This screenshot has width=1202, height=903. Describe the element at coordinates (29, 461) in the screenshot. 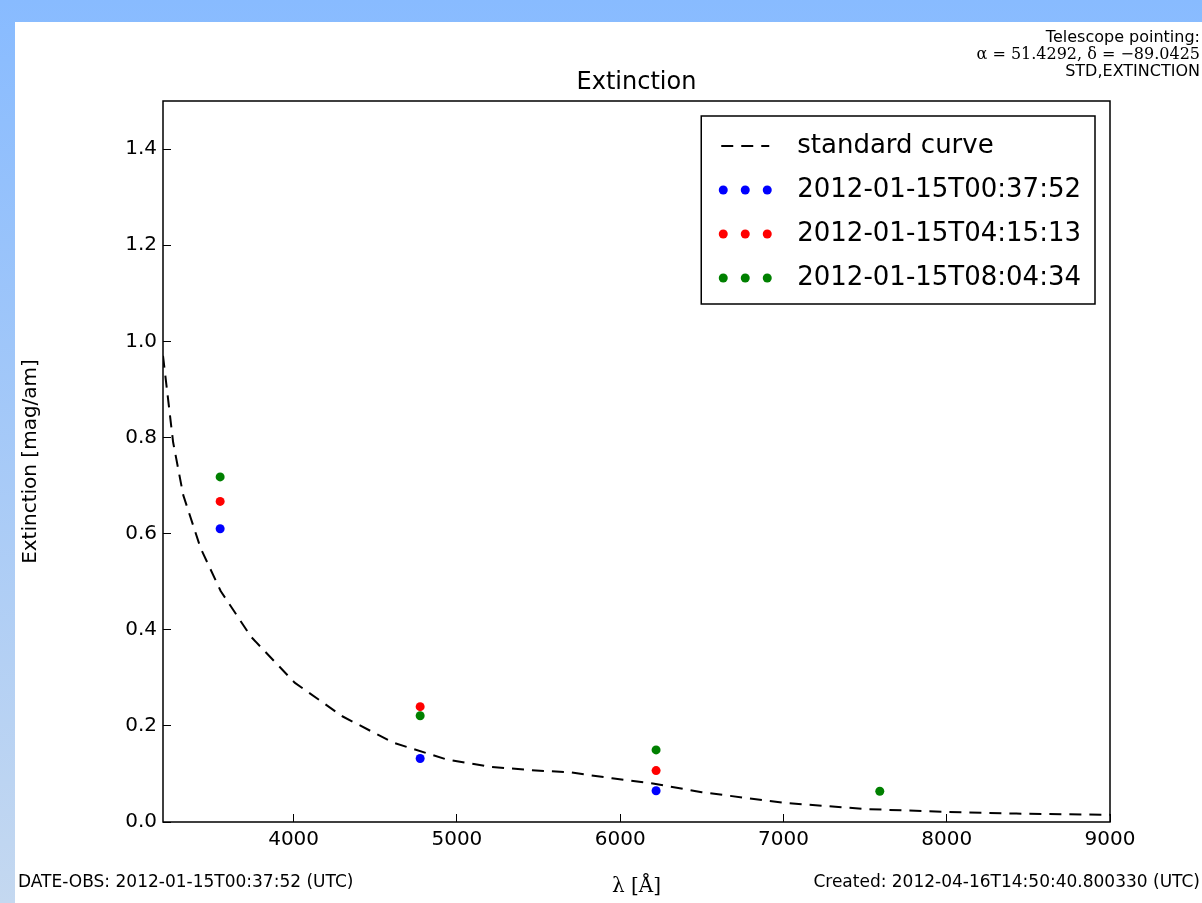

I see `y-axis-title: Extinction [mag/am]` at that location.